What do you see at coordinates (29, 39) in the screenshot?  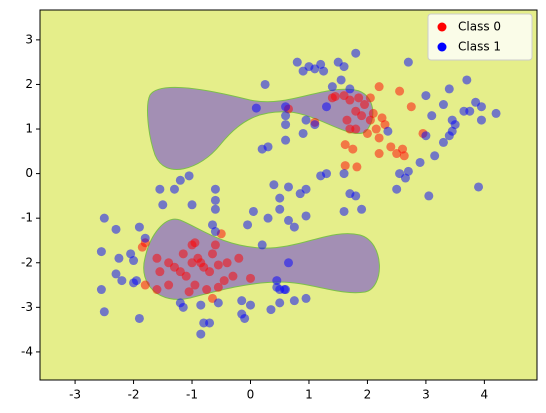 I see `y-tick-label: 3` at bounding box center [29, 39].